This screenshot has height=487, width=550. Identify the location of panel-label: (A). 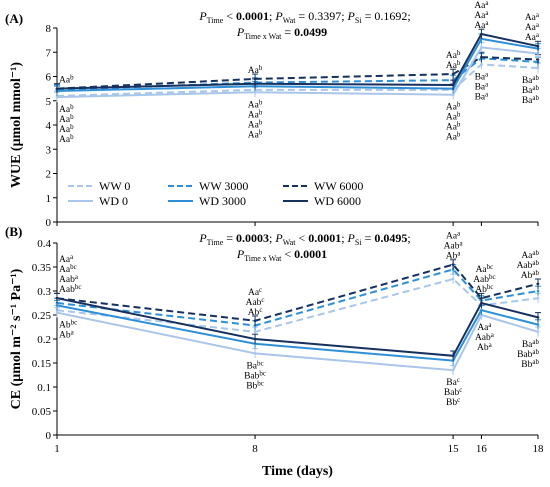
(14, 18).